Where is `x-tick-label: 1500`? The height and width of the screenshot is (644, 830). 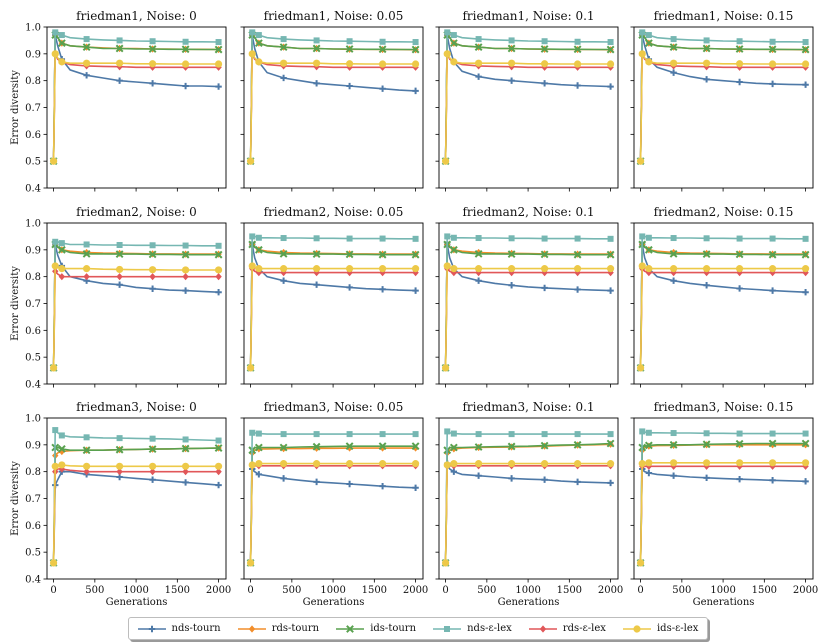
x-tick-label: 1500 is located at coordinates (764, 590).